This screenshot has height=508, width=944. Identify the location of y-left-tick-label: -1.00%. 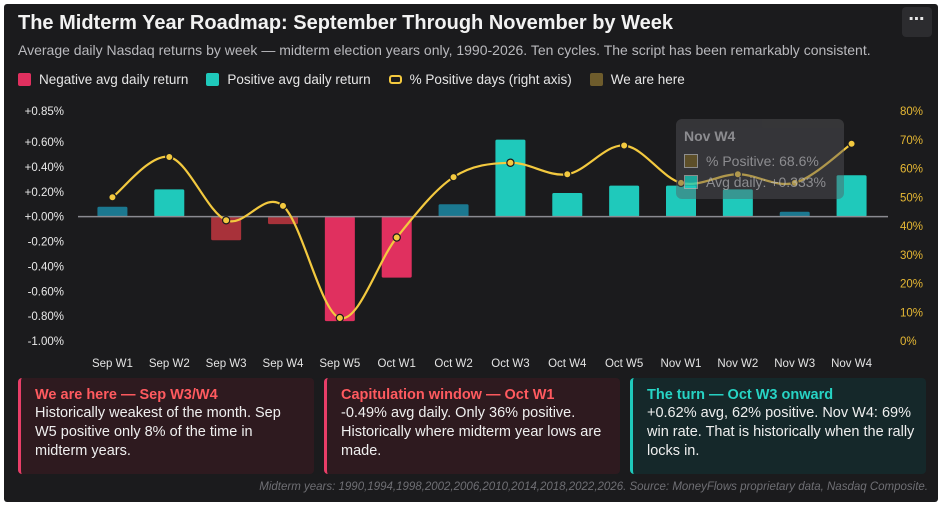
(46, 342).